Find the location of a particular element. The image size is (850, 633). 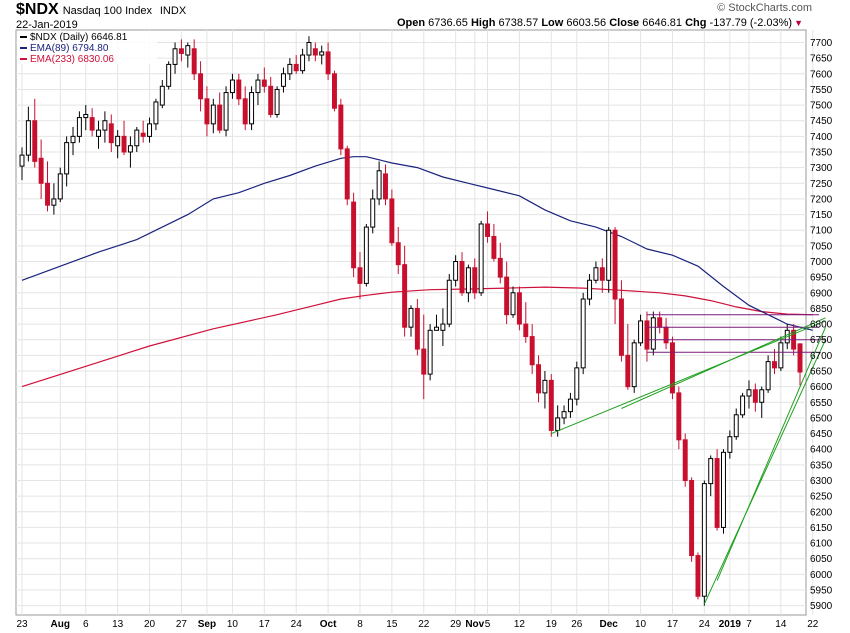

x-tick-label: 7 is located at coordinates (749, 624).